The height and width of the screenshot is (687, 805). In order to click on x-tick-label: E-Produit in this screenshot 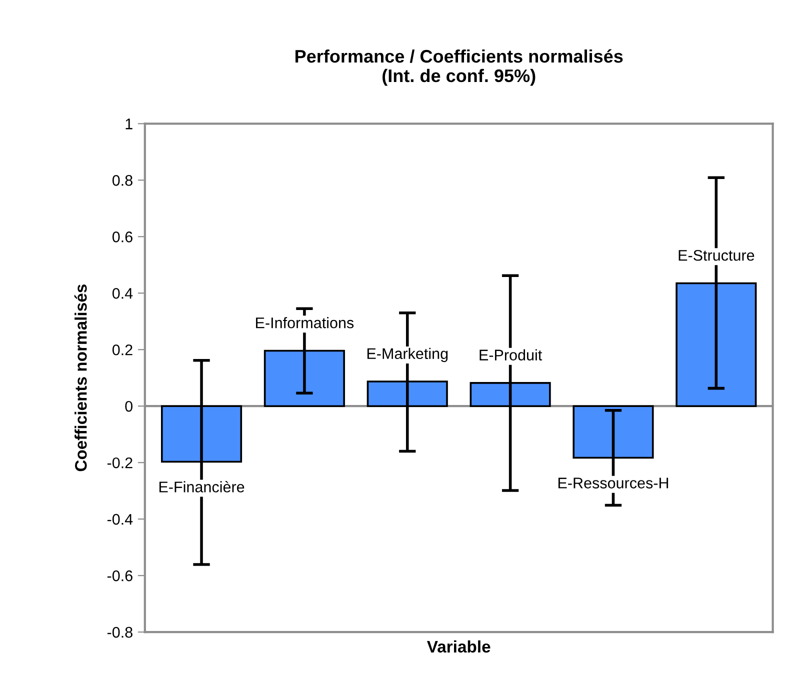, I will do `click(511, 354)`.